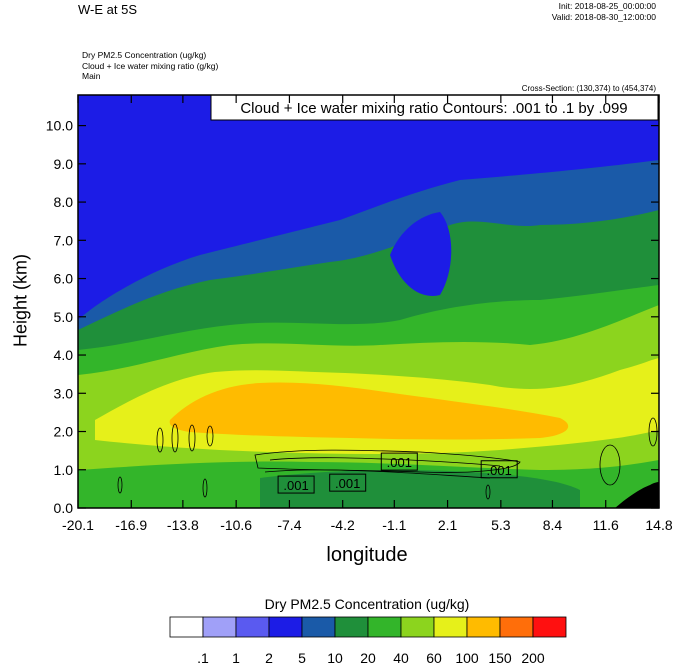 This screenshot has width=674, height=667. What do you see at coordinates (343, 525) in the screenshot?
I see `x-tick-label: -4.2` at bounding box center [343, 525].